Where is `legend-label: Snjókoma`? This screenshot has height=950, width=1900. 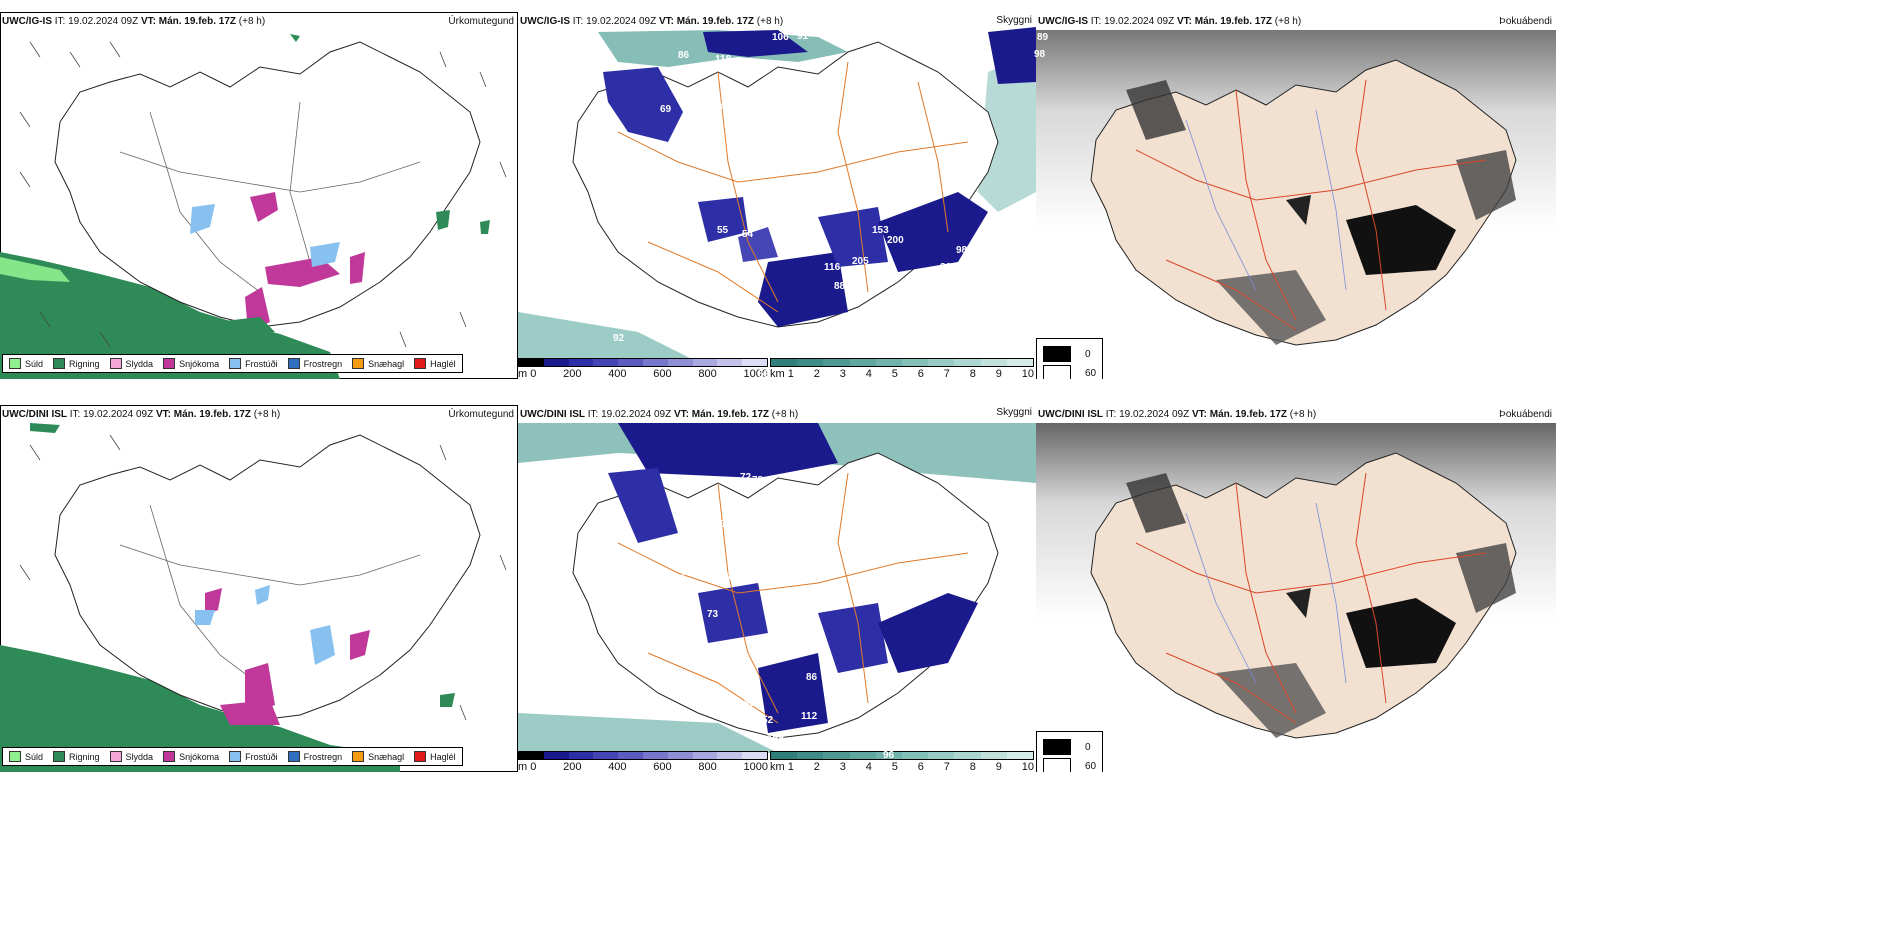 legend-label: Snjókoma is located at coordinates (199, 756).